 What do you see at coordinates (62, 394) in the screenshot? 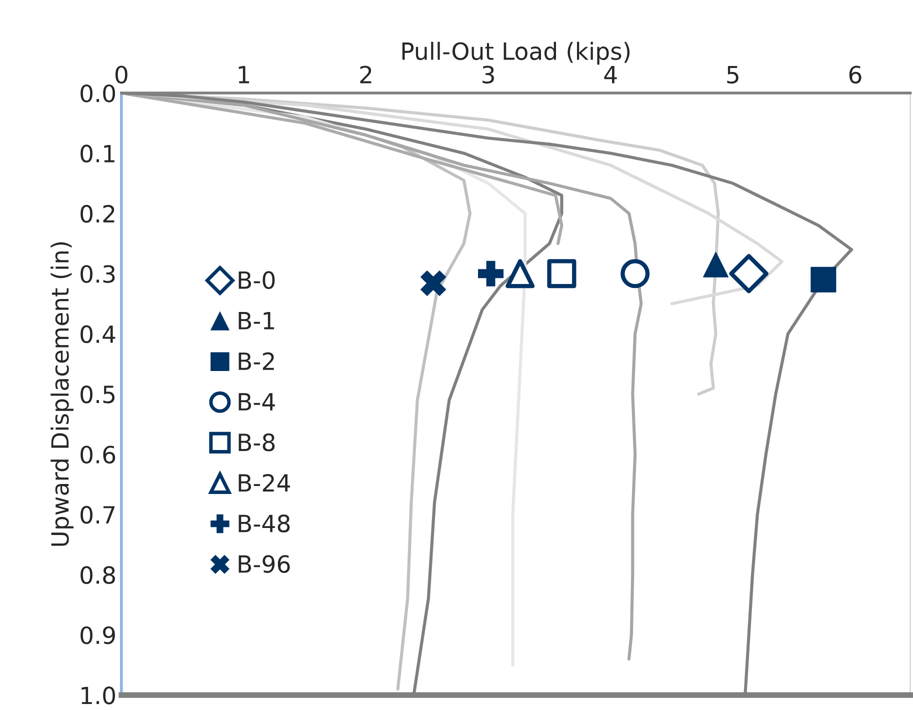
I see `y-axis-title: Upward Displacement (in)` at bounding box center [62, 394].